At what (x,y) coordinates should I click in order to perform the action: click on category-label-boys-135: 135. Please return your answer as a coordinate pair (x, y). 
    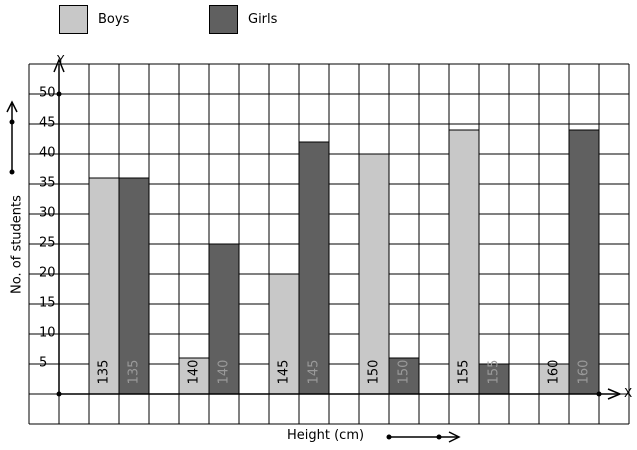
    Looking at the image, I should click on (104, 372).